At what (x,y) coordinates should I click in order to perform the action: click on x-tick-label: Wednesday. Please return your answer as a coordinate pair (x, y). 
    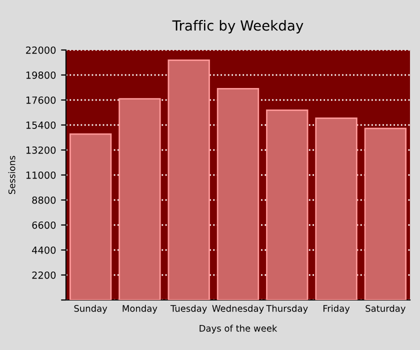
    Looking at the image, I should click on (238, 309).